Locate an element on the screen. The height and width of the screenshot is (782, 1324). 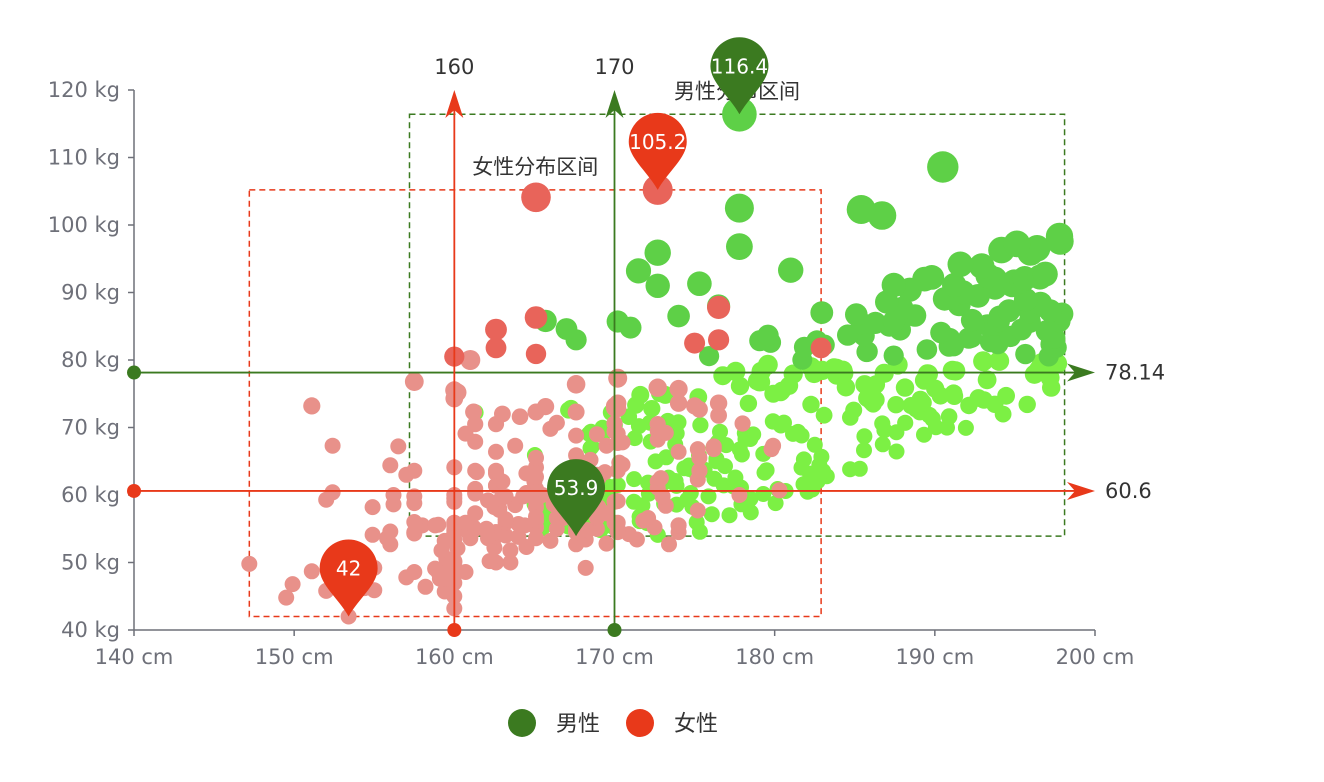
legend: 男性 女性 is located at coordinates (613, 723).